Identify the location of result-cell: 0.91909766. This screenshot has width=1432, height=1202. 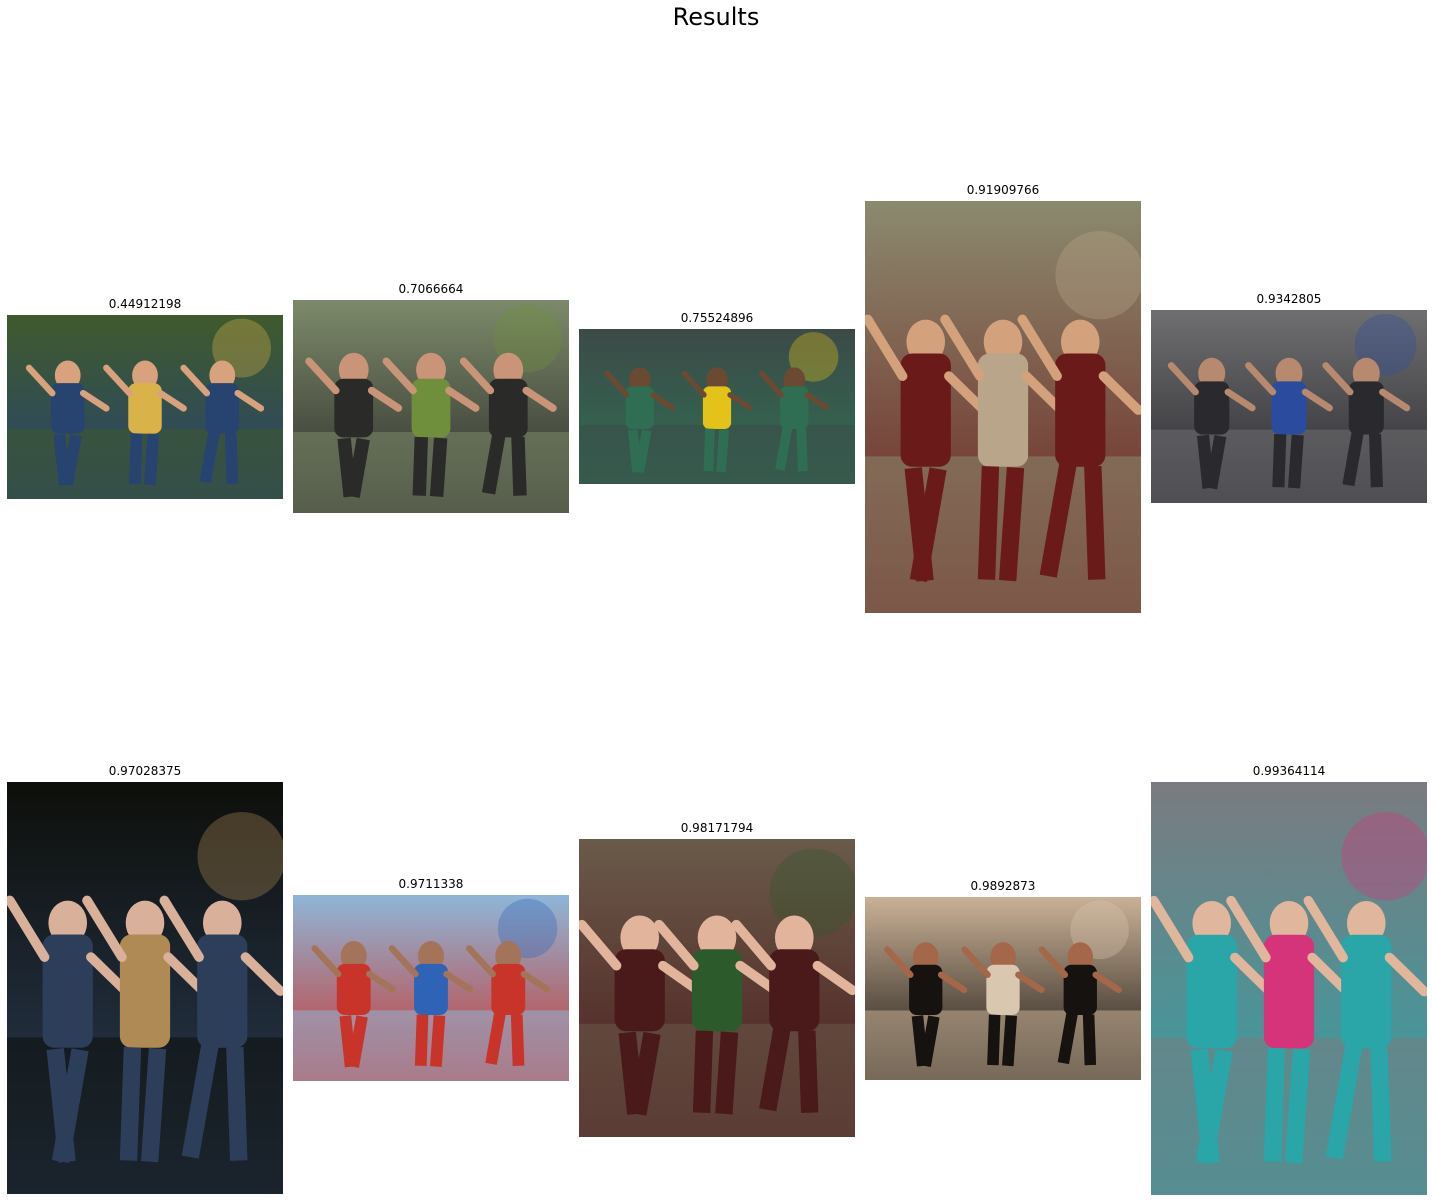
(1003, 398).